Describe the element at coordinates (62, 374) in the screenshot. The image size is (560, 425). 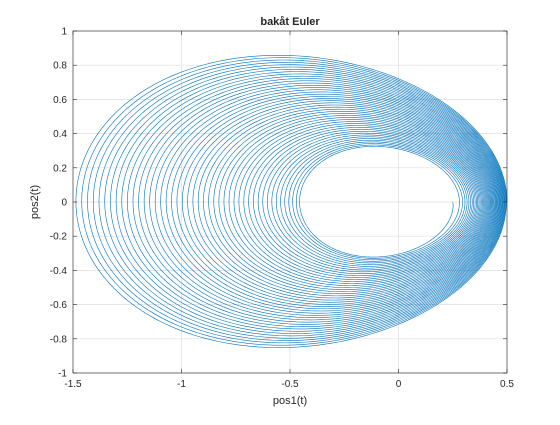
I see `y-tick-label: -1` at that location.